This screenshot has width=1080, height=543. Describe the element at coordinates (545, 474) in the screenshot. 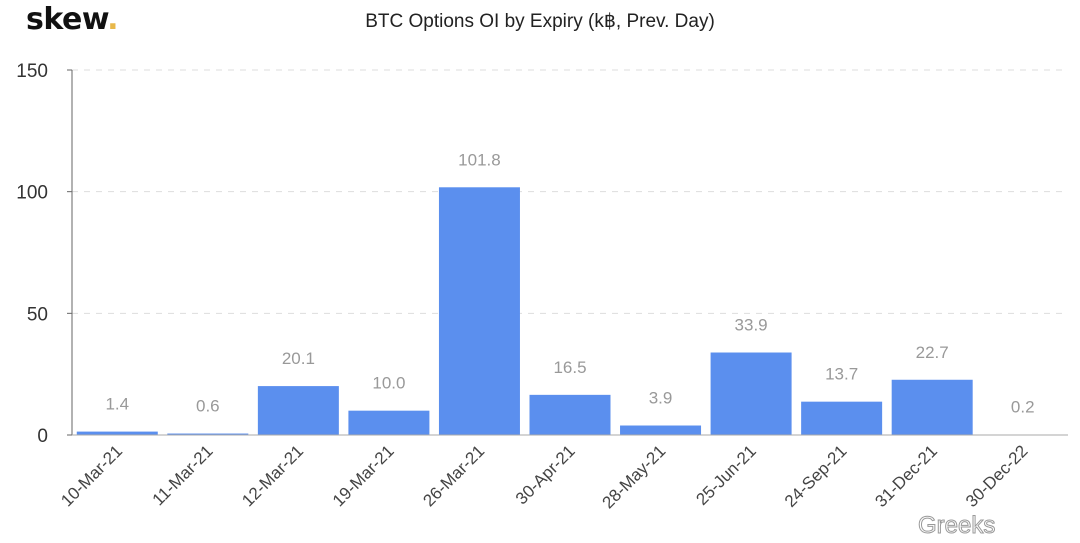

I see `x-tick-label: 30-Apr-21` at that location.